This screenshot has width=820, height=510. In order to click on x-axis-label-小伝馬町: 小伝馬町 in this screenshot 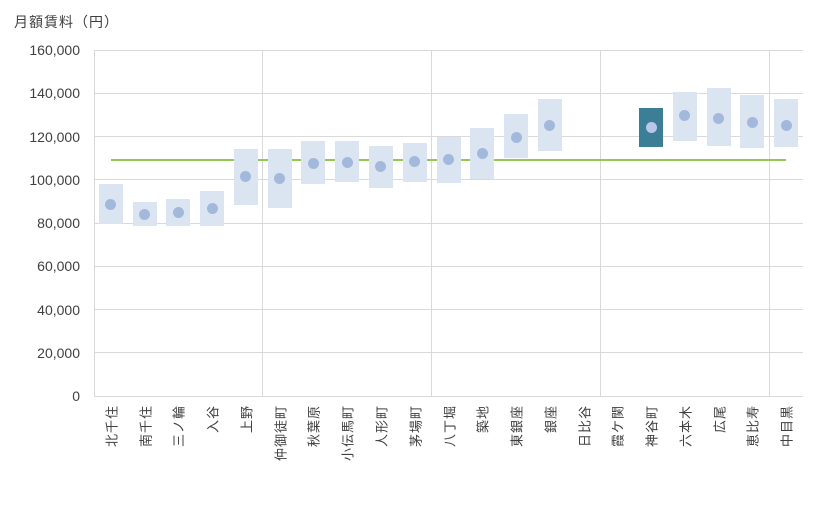, I will do `click(348, 433)`.